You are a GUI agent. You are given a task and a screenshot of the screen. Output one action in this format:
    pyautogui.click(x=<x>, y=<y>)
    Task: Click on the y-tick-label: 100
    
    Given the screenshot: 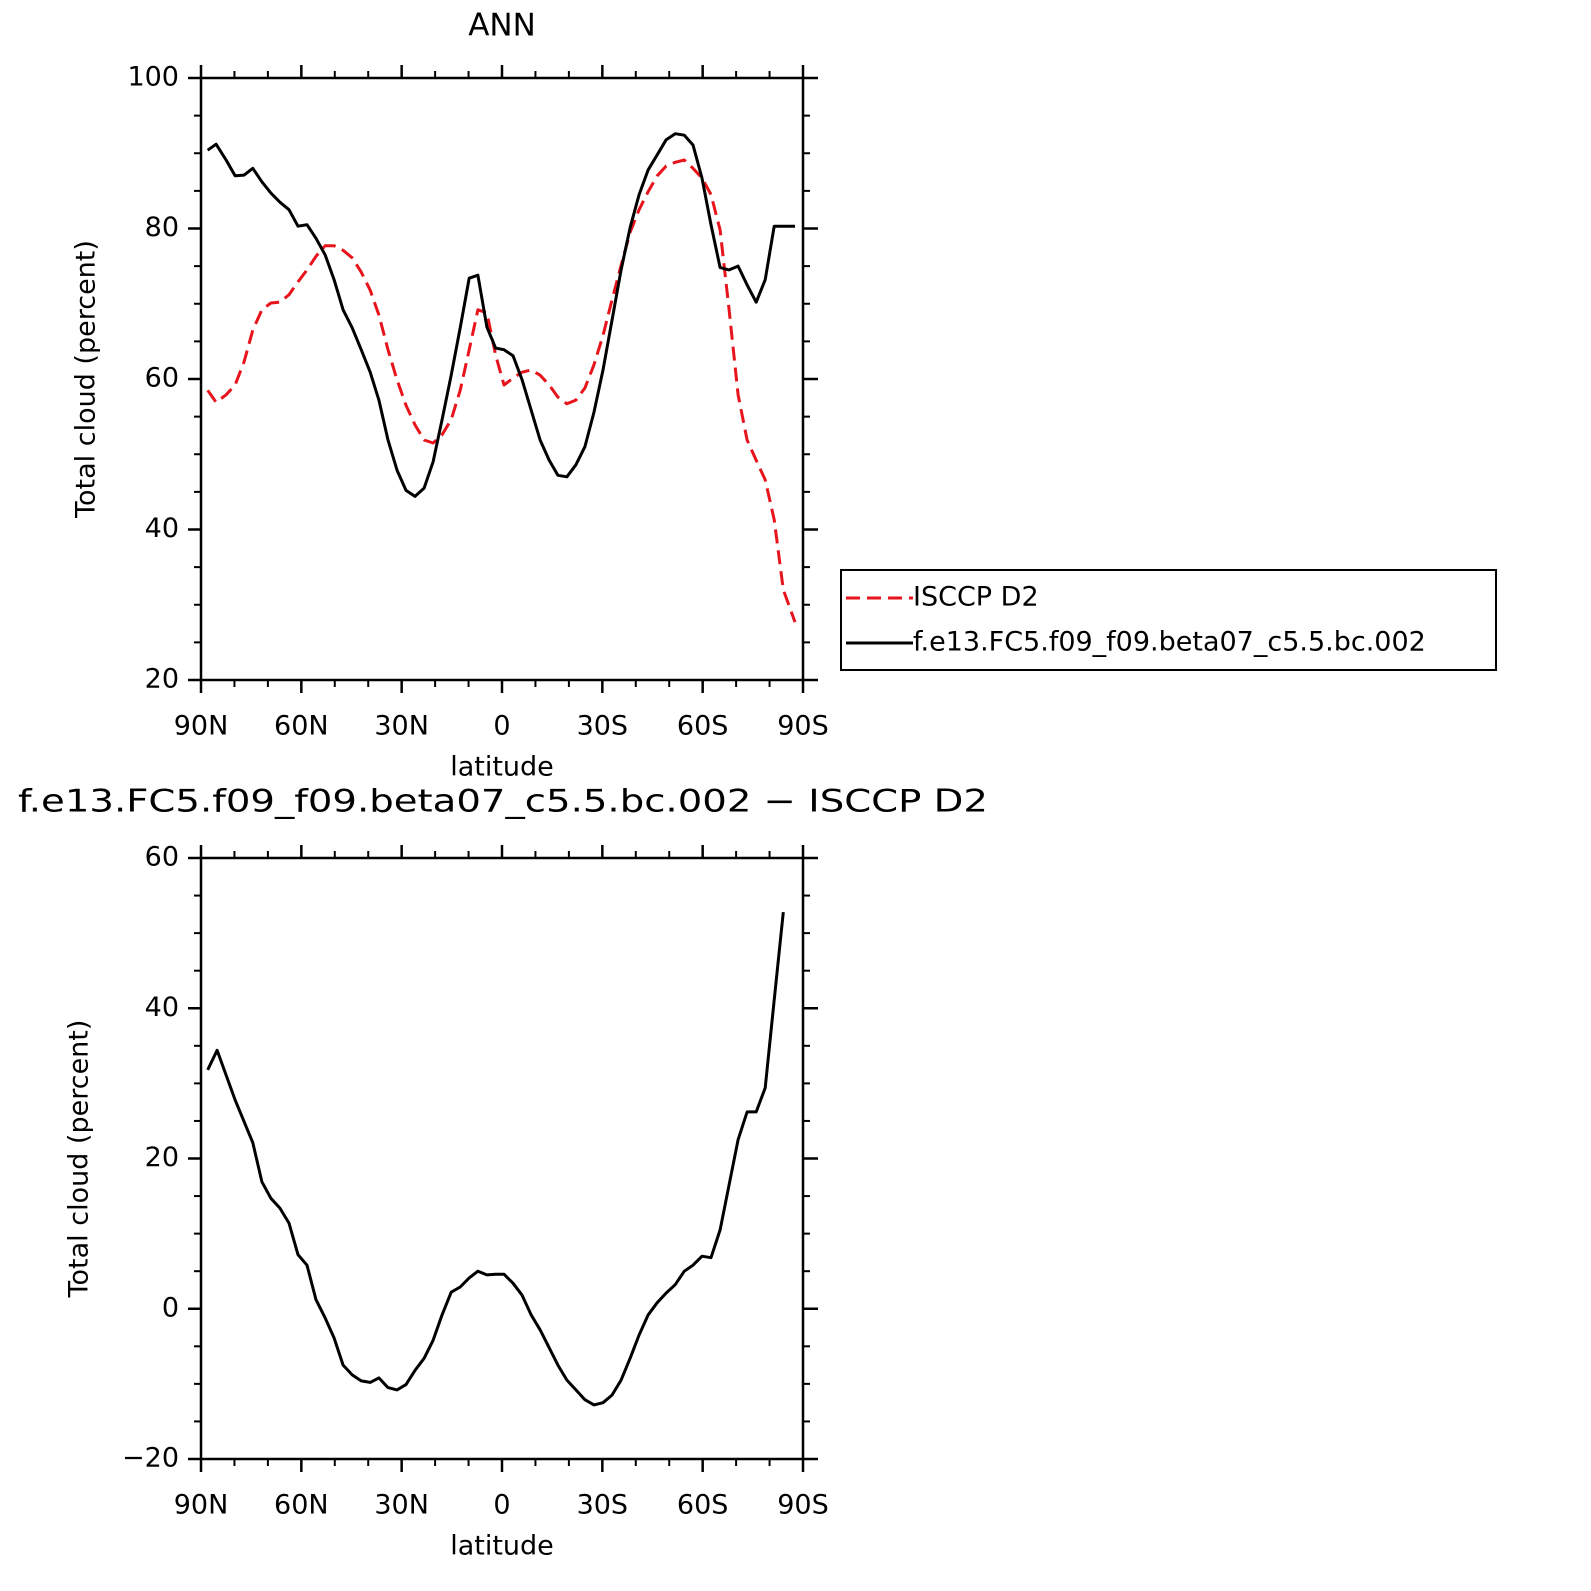 What is the action you would take?
    pyautogui.click(x=153, y=77)
    